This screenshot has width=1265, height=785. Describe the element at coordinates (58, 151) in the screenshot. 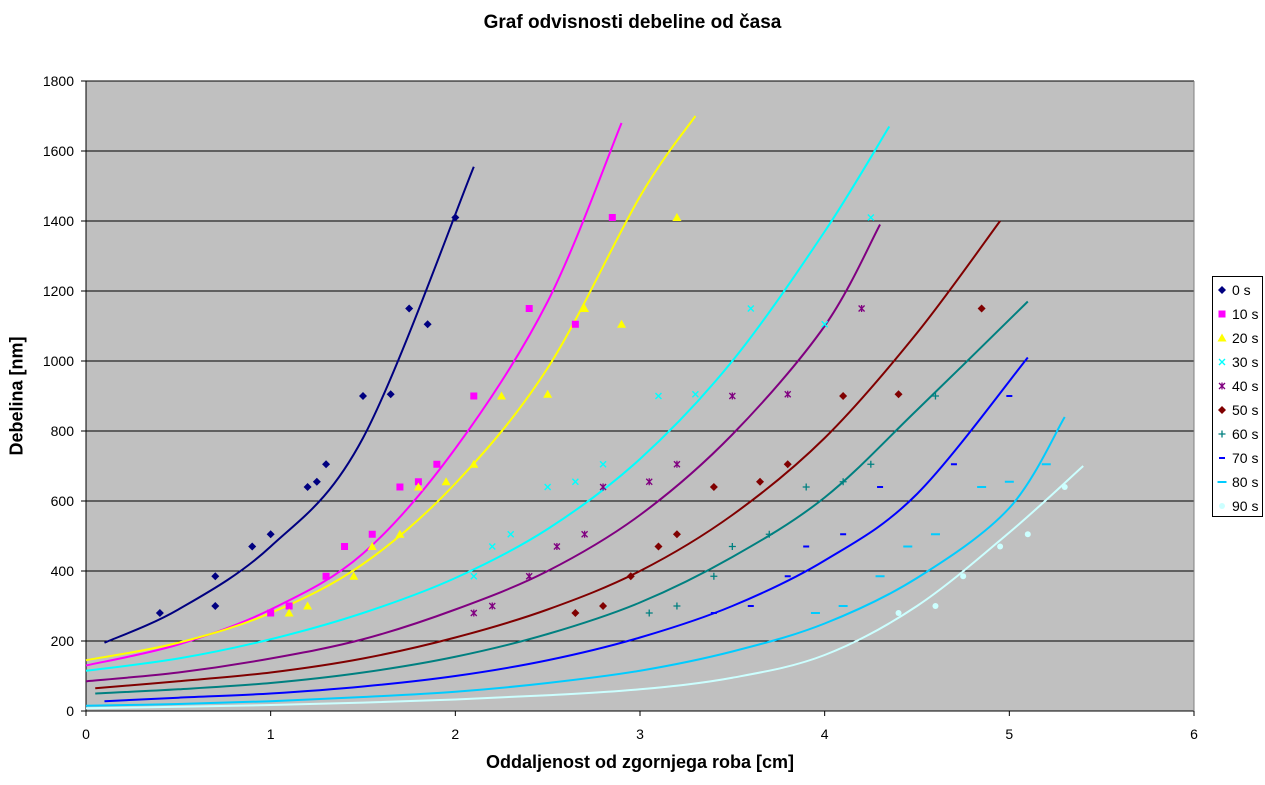

I see `y-tick-label: 1600` at that location.